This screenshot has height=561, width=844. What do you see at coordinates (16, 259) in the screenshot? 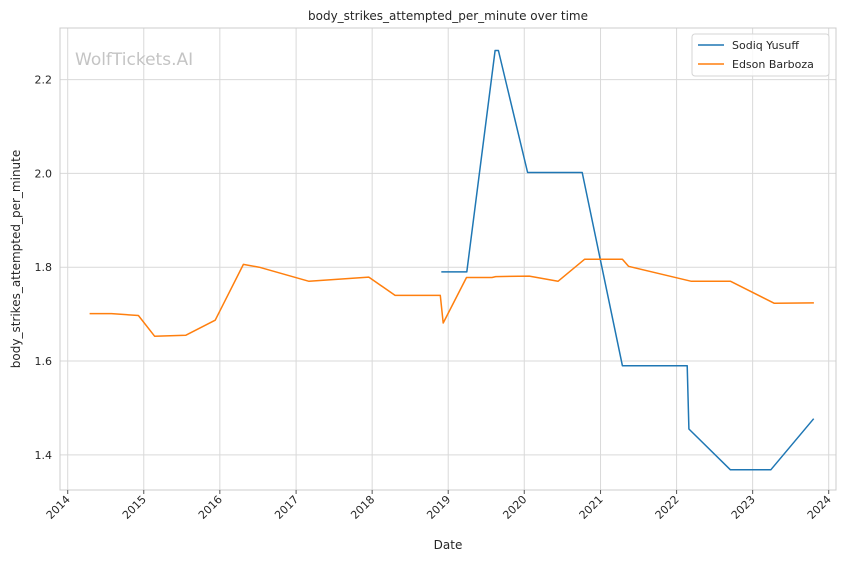
I see `y-axis-label: body_strikes_attempted_per_minute` at bounding box center [16, 259].